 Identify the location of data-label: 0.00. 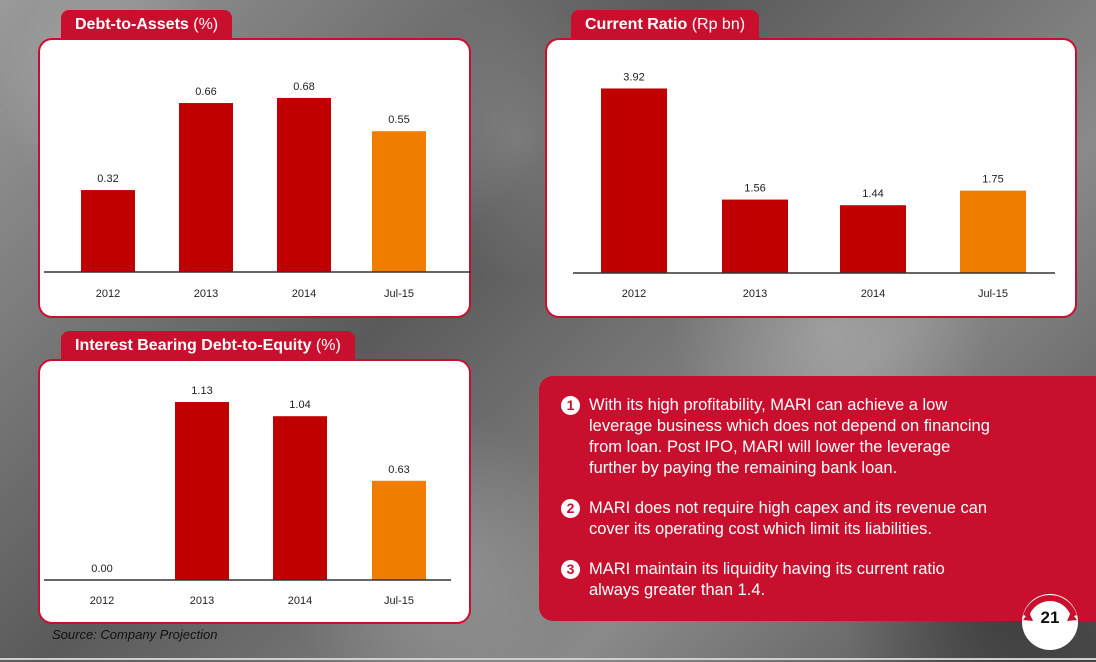
(101, 569).